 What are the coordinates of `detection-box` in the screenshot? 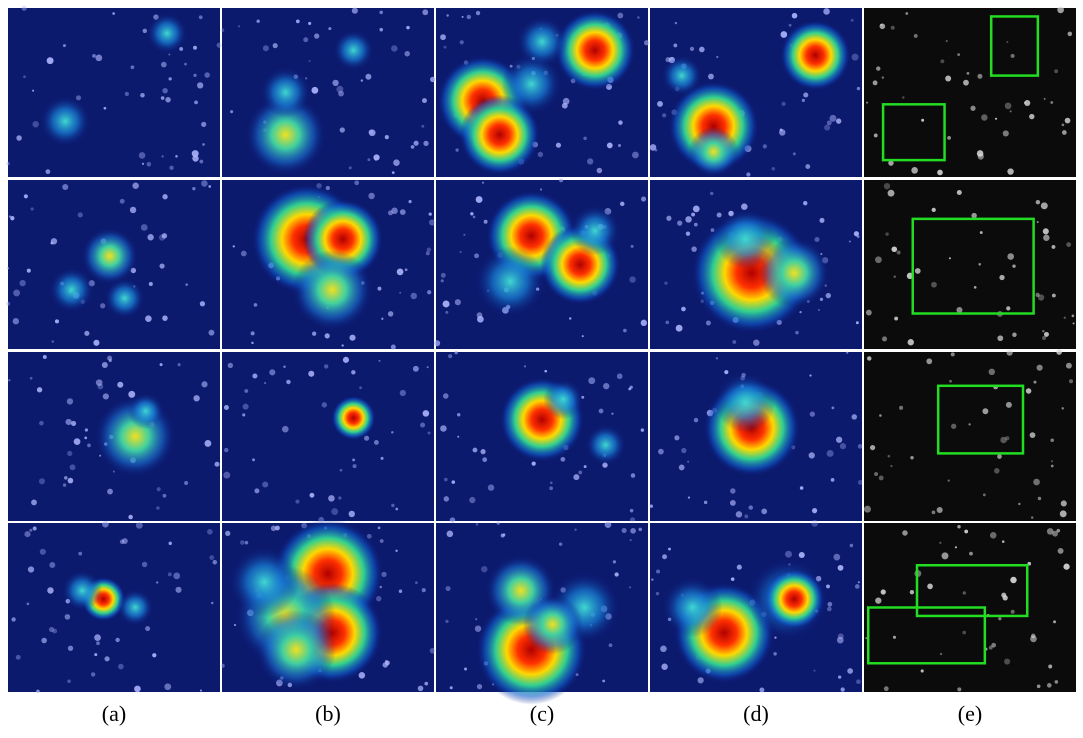 It's located at (1014, 46).